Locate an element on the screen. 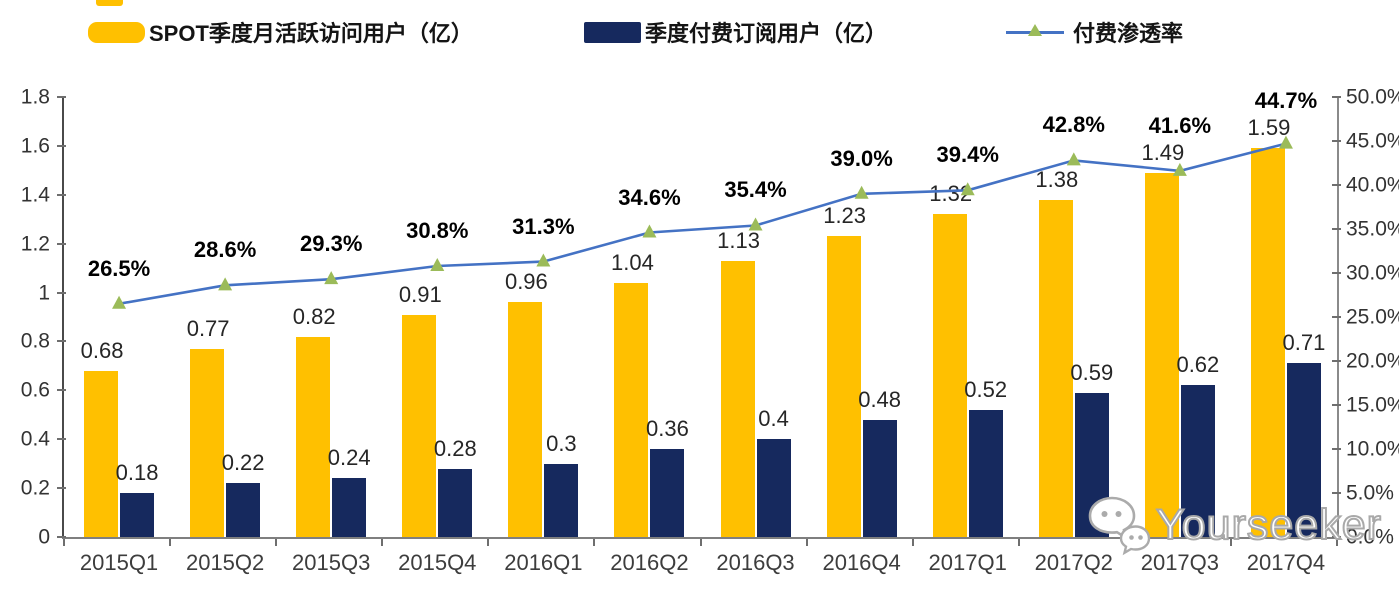  subs-bar-label: 0.62 is located at coordinates (1198, 365).